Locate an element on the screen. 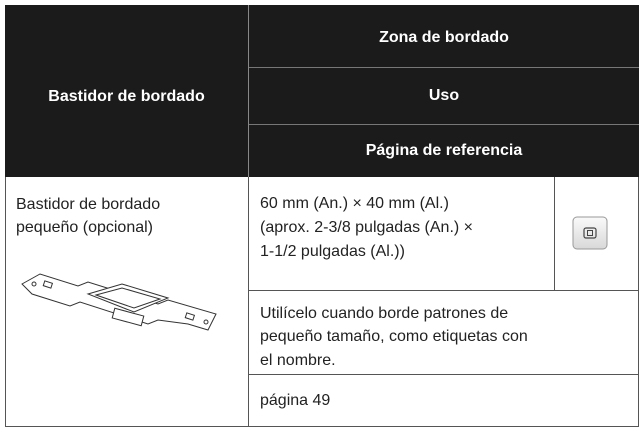  header-cell: Uso is located at coordinates (444, 95).